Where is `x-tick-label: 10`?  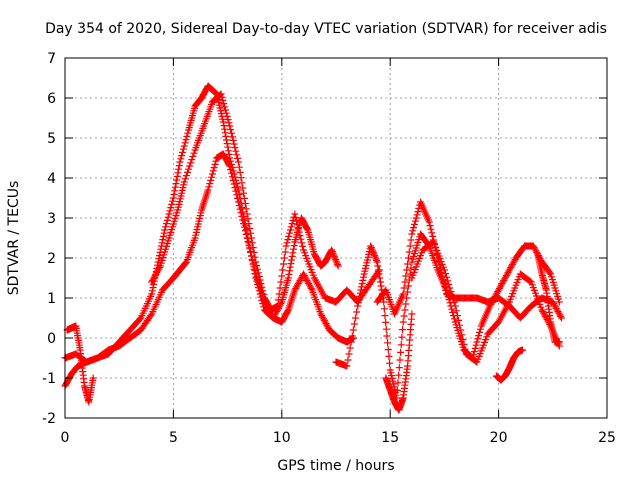
x-tick-label: 10 is located at coordinates (282, 438).